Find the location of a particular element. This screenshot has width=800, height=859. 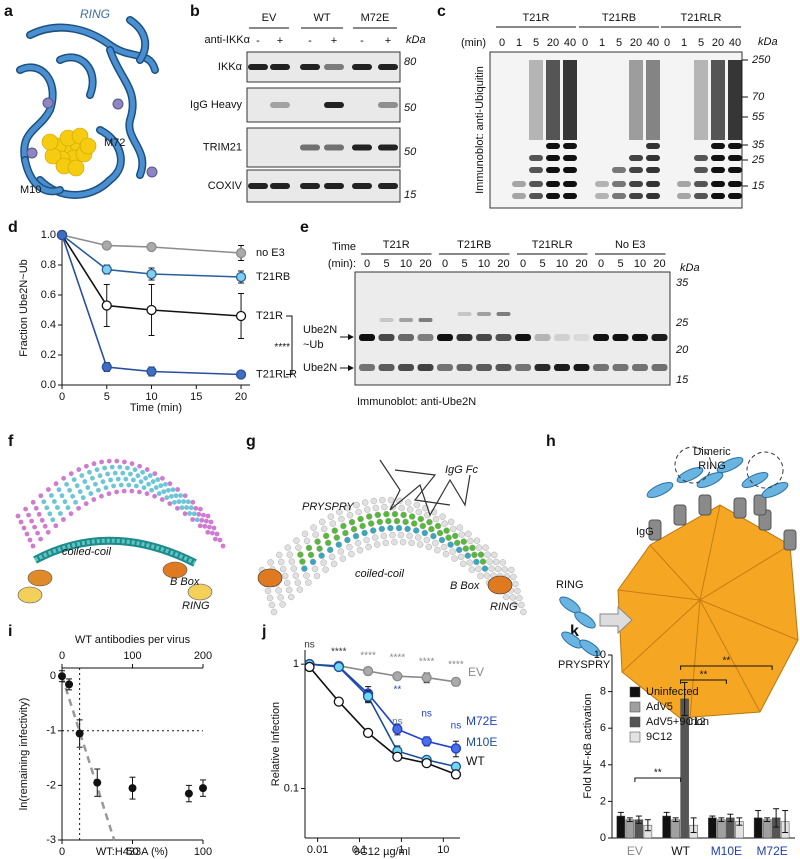

smear is located at coordinates (718, 100).